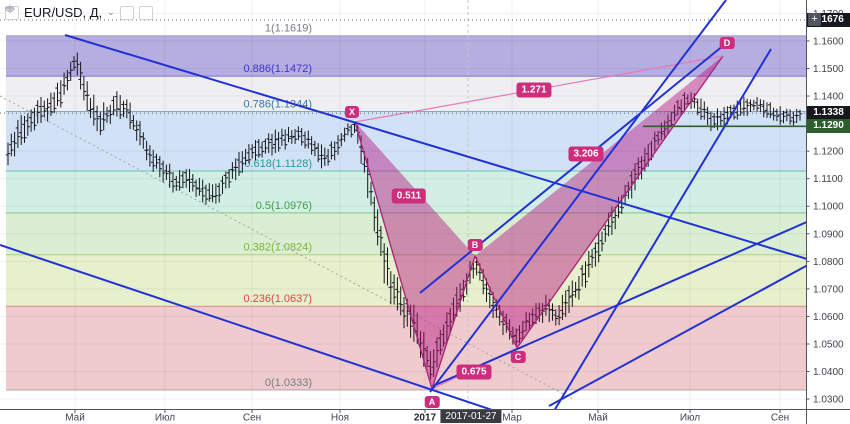  What do you see at coordinates (828, 69) in the screenshot?
I see `price-axis-label: 1.1500` at bounding box center [828, 69].